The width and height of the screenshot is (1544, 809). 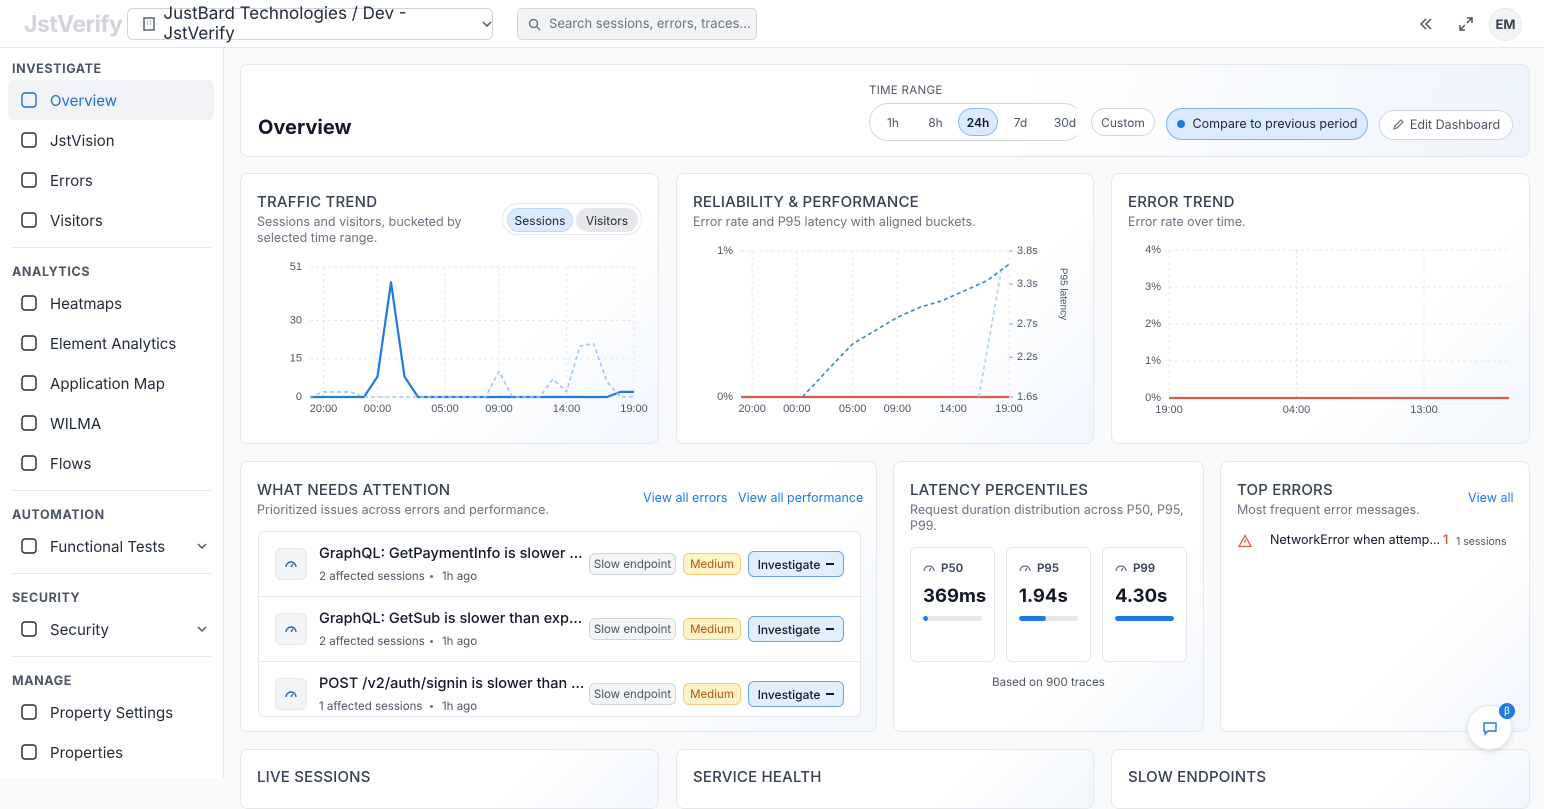 What do you see at coordinates (1197, 776) in the screenshot?
I see `card-title: SLOW ENDPOINTS` at bounding box center [1197, 776].